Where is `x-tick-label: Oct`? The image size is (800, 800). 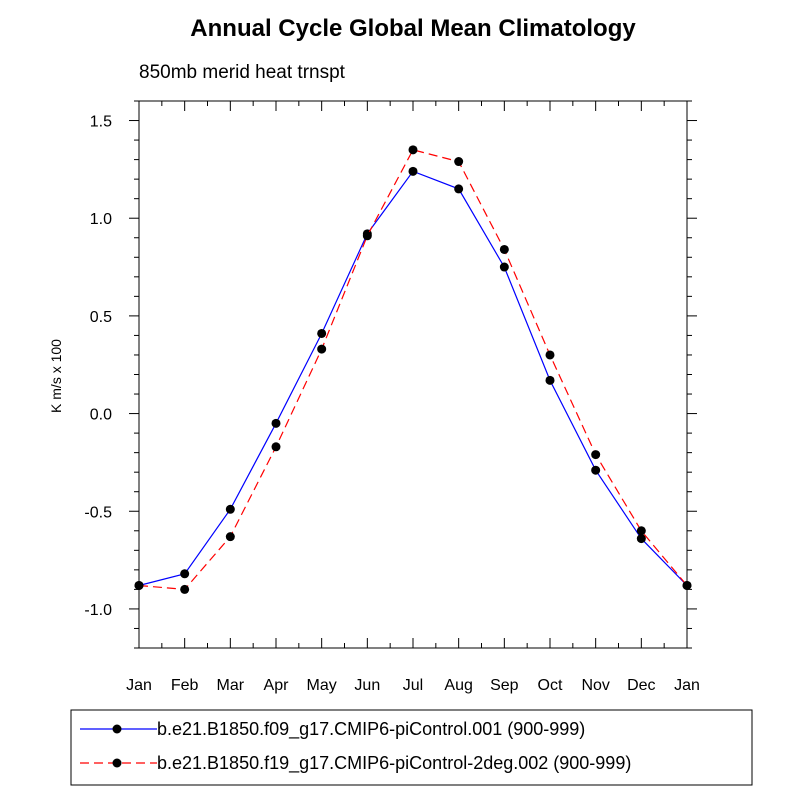 x-tick-label: Oct is located at coordinates (550, 685).